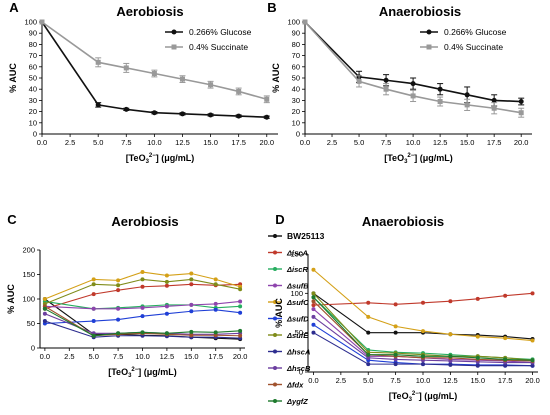 The height and width of the screenshot is (415, 550). Describe the element at coordinates (33, 78) in the screenshot. I see `y-tick-label: 50` at that location.